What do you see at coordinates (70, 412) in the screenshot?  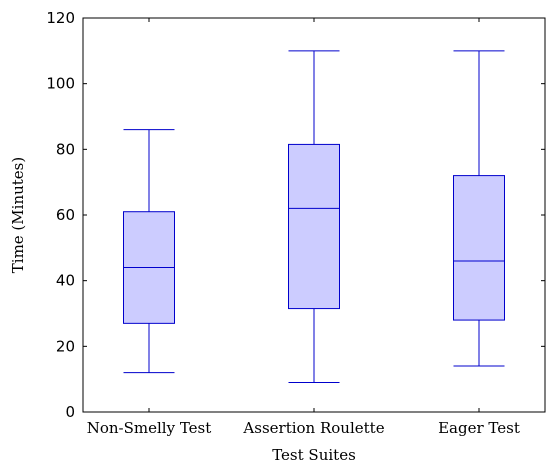 I see `y-tick-label: 0` at bounding box center [70, 412].